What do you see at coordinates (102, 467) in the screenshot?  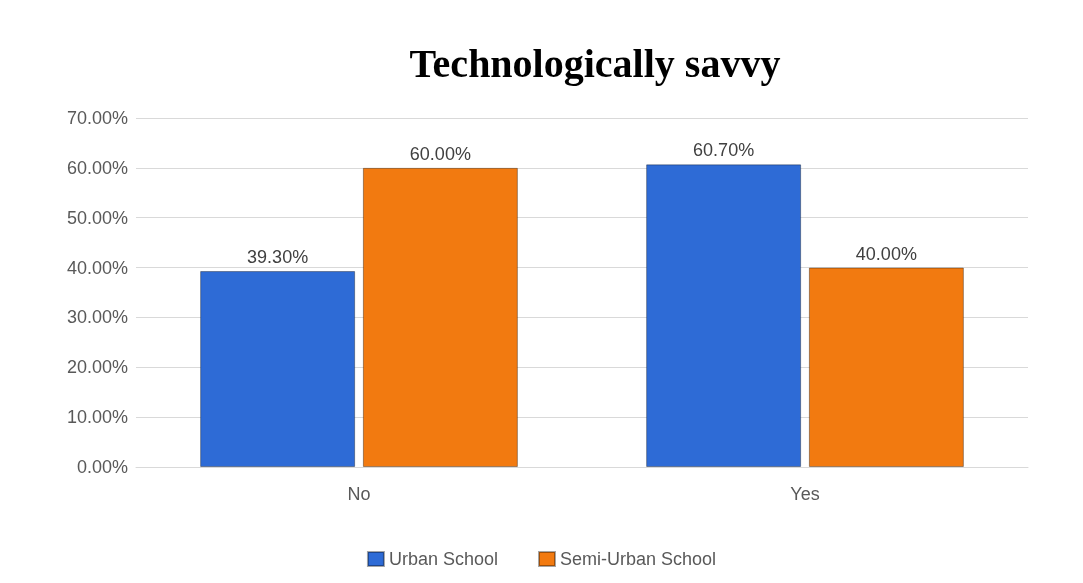 I see `y-tick-label: 0.00%` at bounding box center [102, 467].